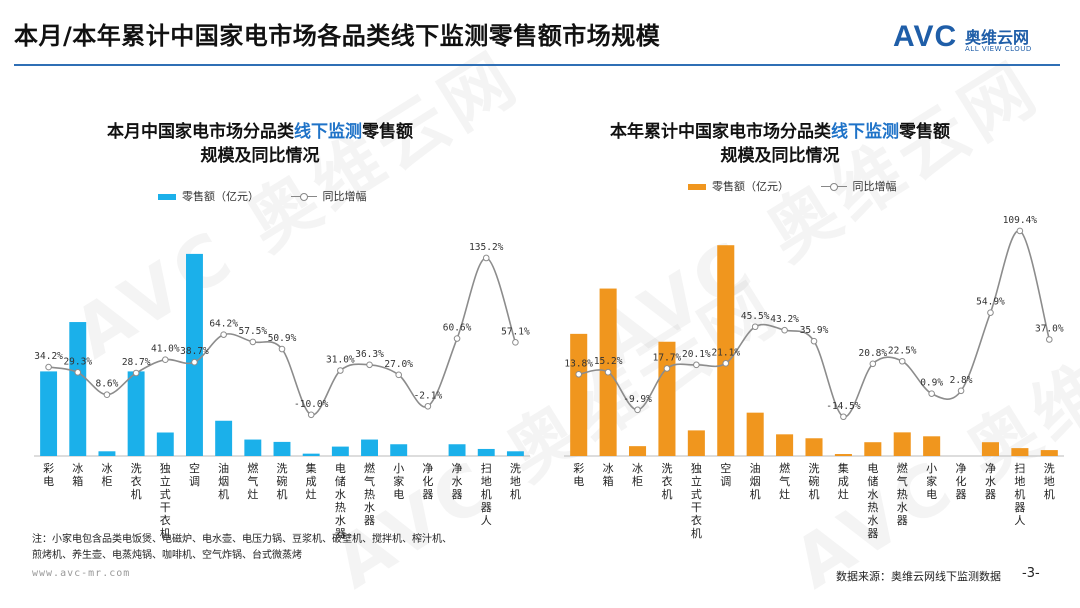 The width and height of the screenshot is (1080, 608). What do you see at coordinates (872, 501) in the screenshot?
I see `category-label: 电储水热水器` at bounding box center [872, 501].